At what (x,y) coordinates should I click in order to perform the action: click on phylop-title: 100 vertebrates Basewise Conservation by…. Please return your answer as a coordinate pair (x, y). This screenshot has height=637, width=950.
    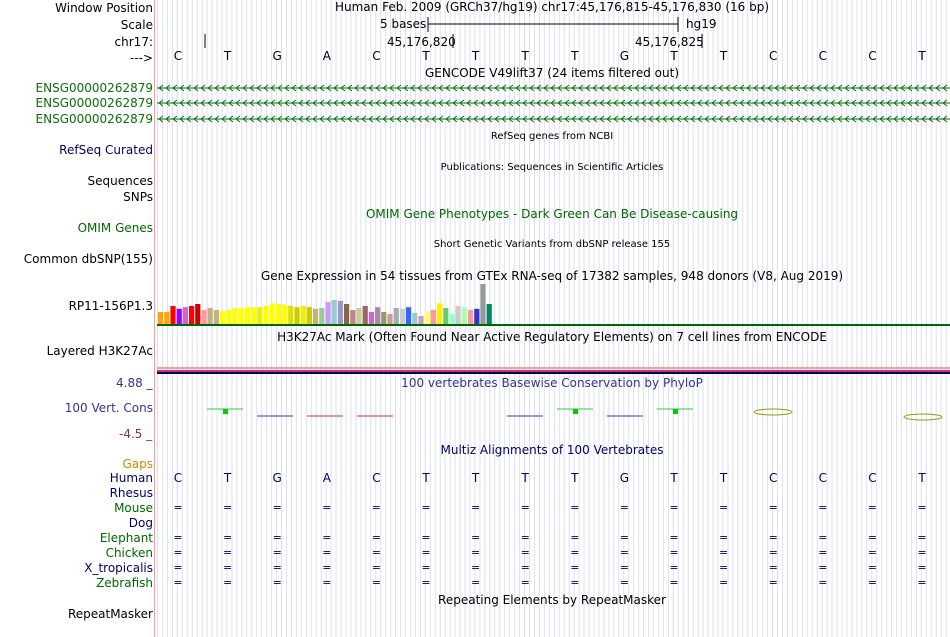
    Looking at the image, I should click on (552, 383).